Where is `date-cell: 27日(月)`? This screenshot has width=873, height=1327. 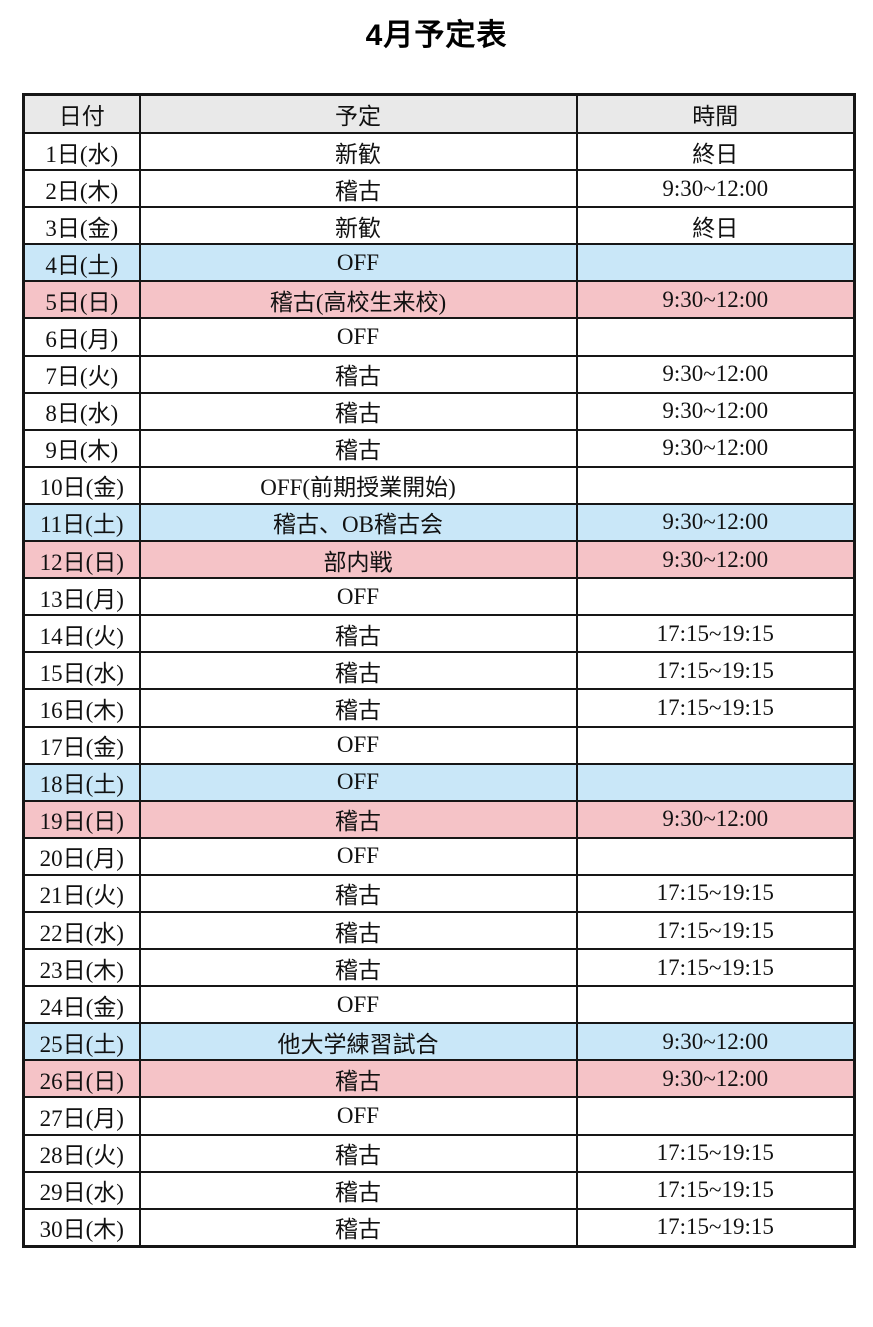
date-cell: 27日(月) is located at coordinates (81, 1116).